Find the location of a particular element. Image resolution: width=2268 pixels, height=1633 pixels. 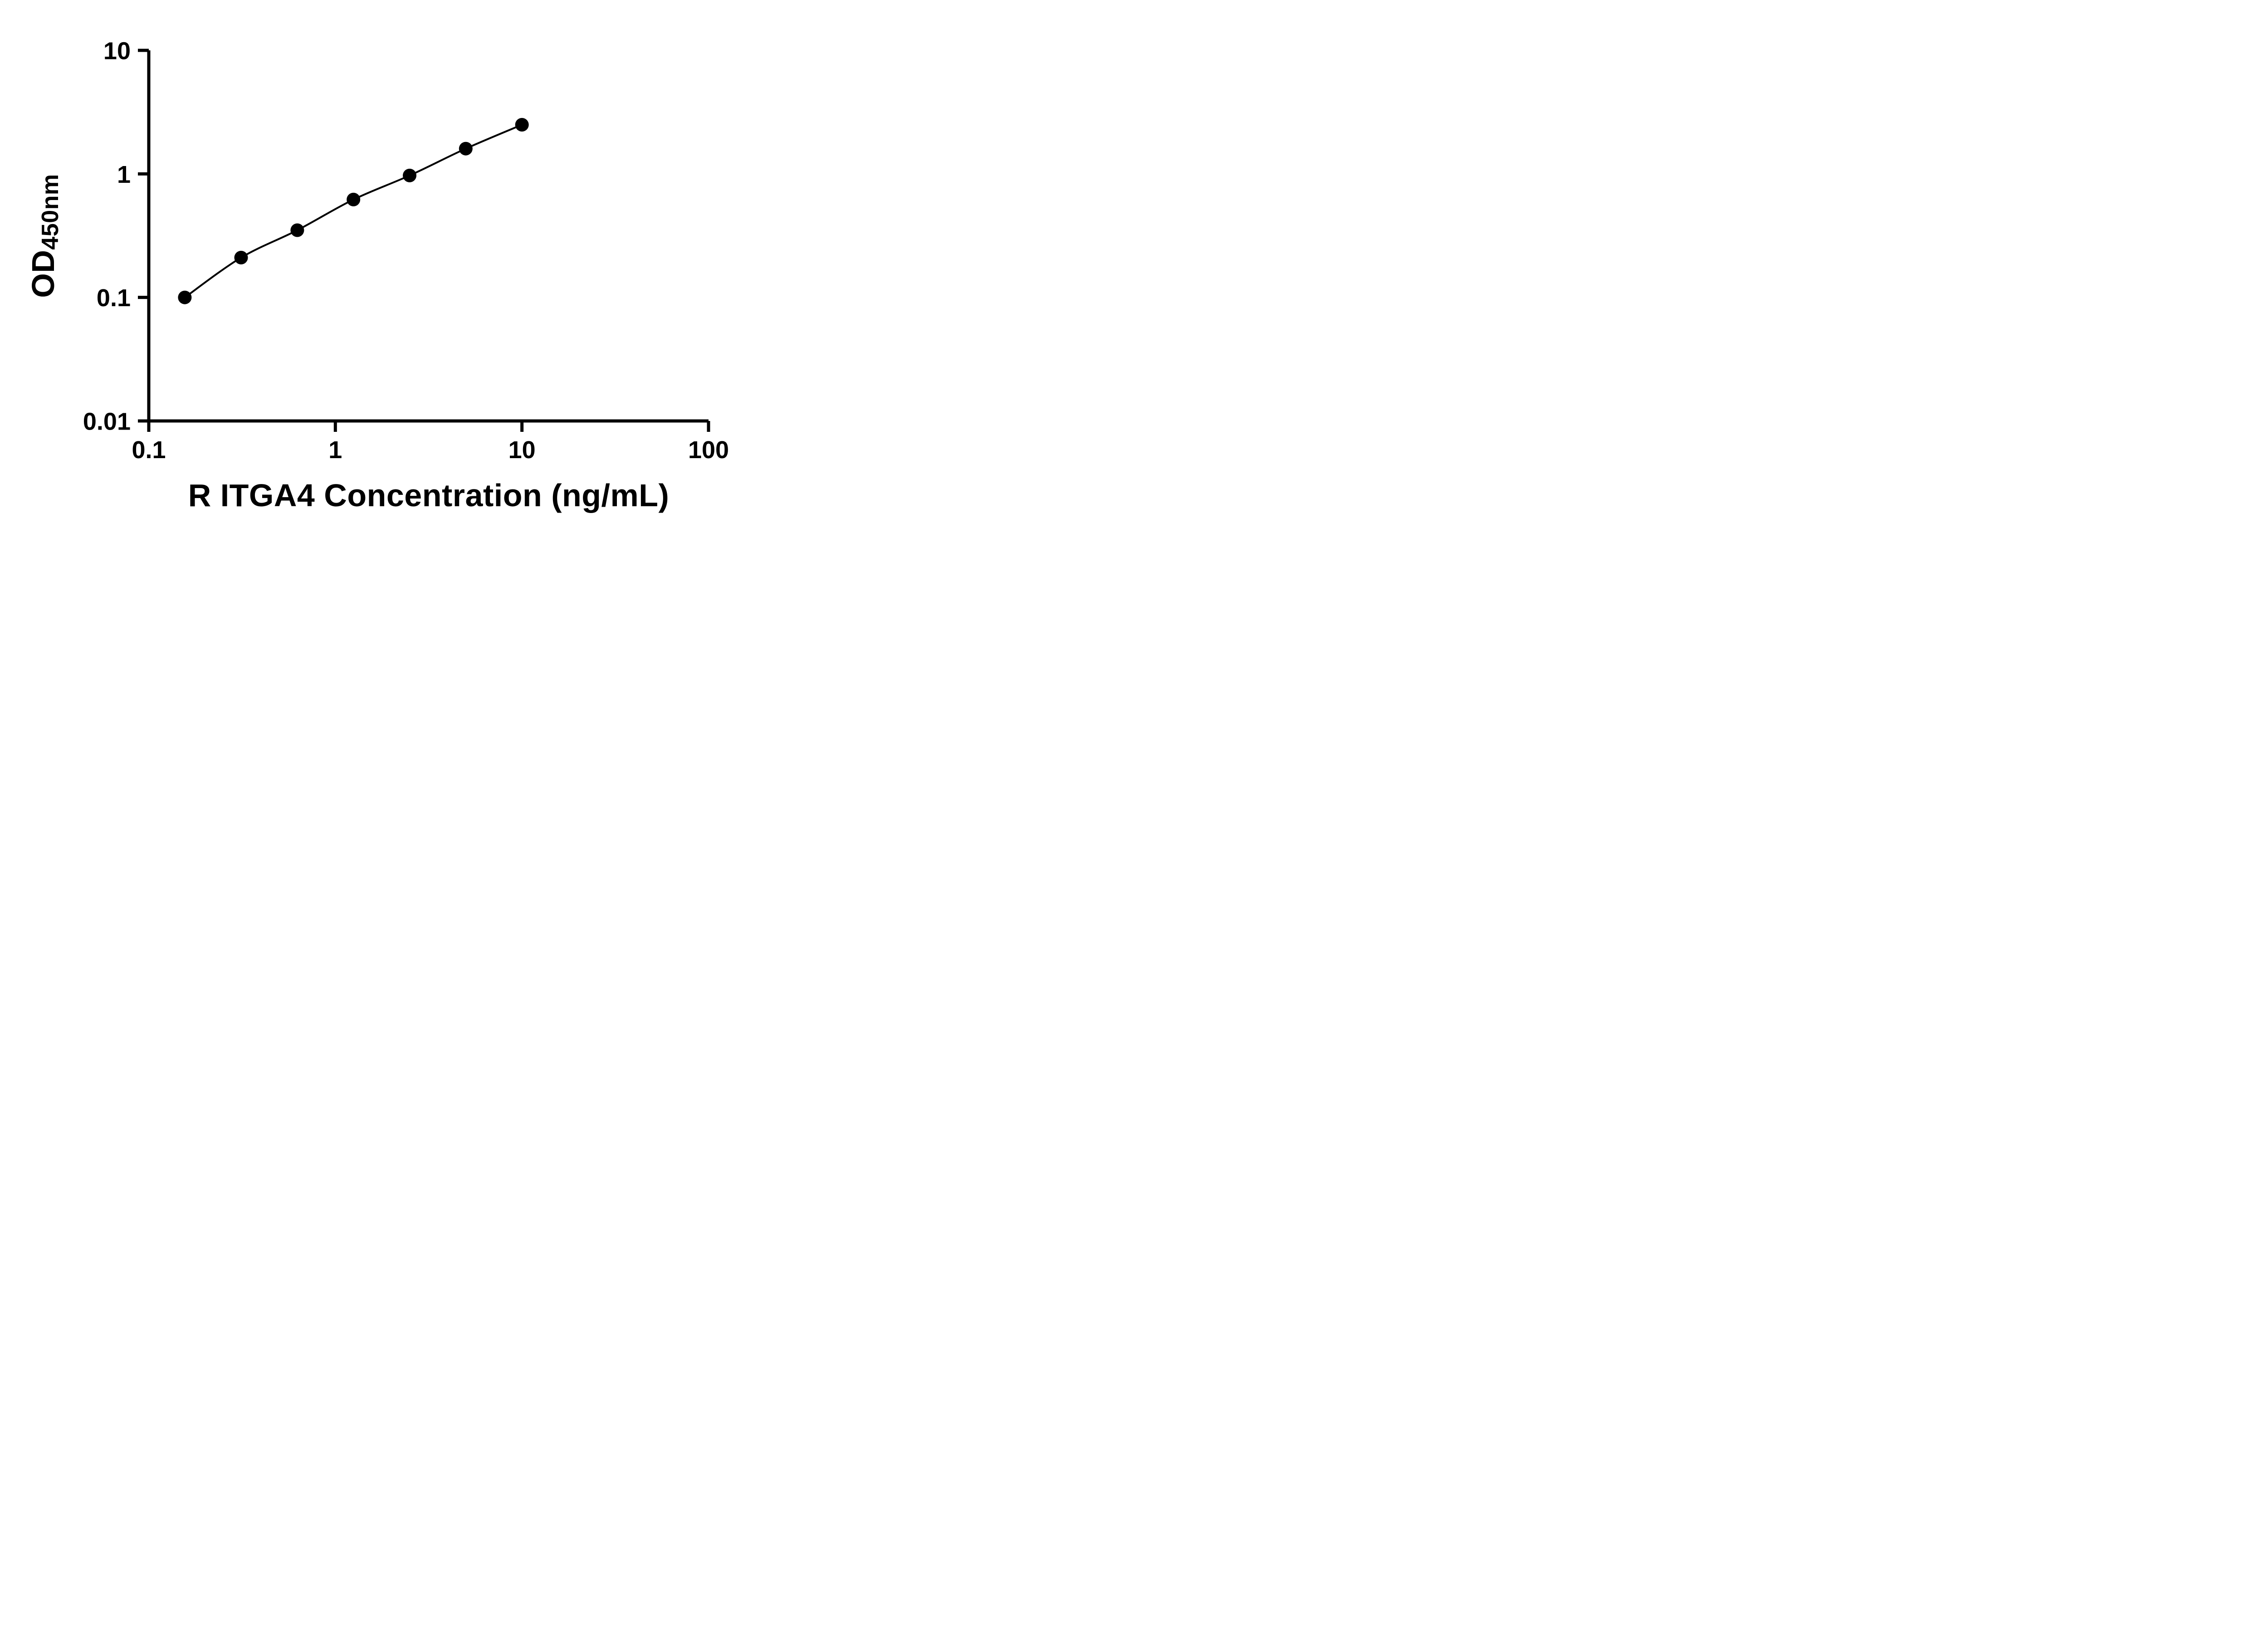

x-tick-label: 10 is located at coordinates (522, 450).